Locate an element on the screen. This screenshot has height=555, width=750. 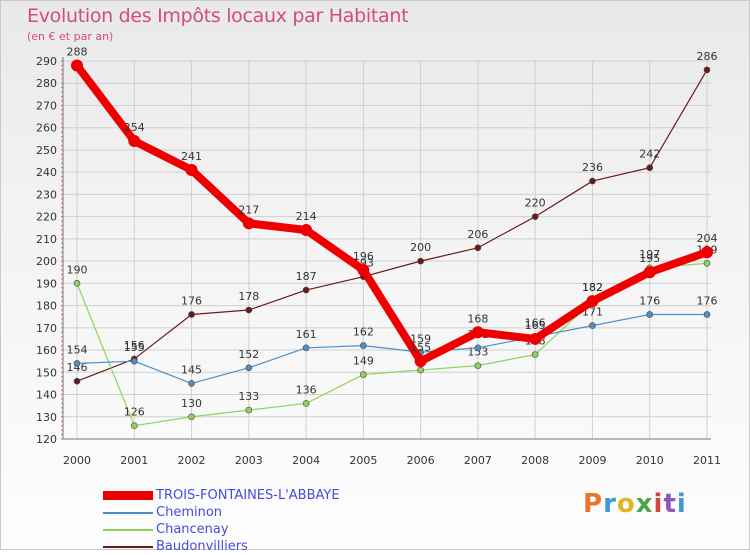
data-label: 162 is located at coordinates (363, 332).